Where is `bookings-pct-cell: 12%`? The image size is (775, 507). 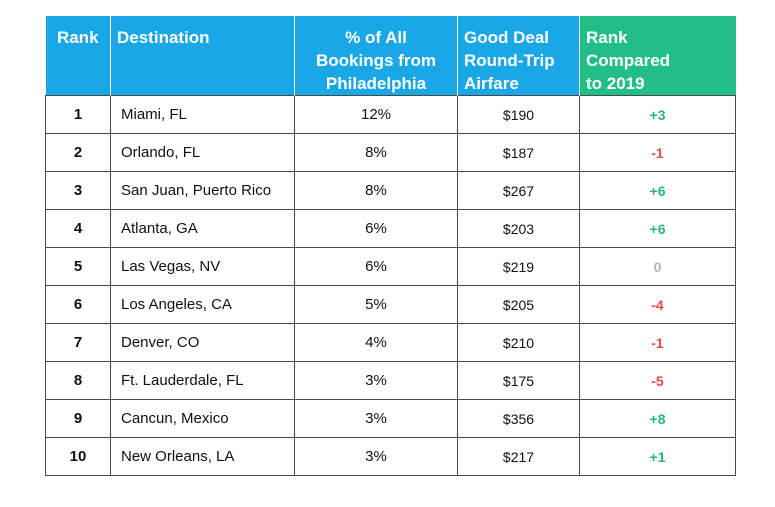
bookings-pct-cell: 12% is located at coordinates (376, 114).